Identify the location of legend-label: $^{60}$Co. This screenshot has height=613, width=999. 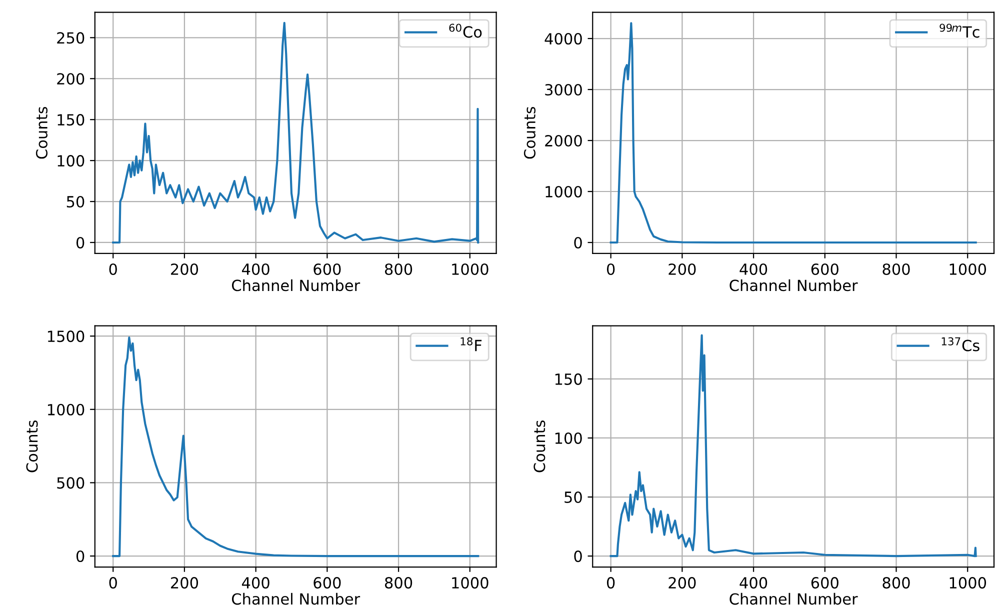
(465, 31).